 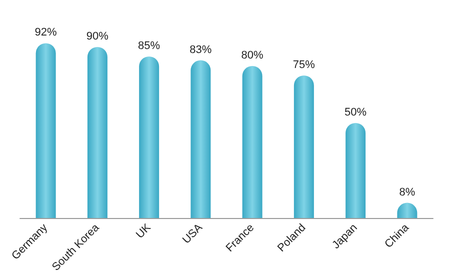 I want to click on data-label: 50%, so click(x=355, y=112).